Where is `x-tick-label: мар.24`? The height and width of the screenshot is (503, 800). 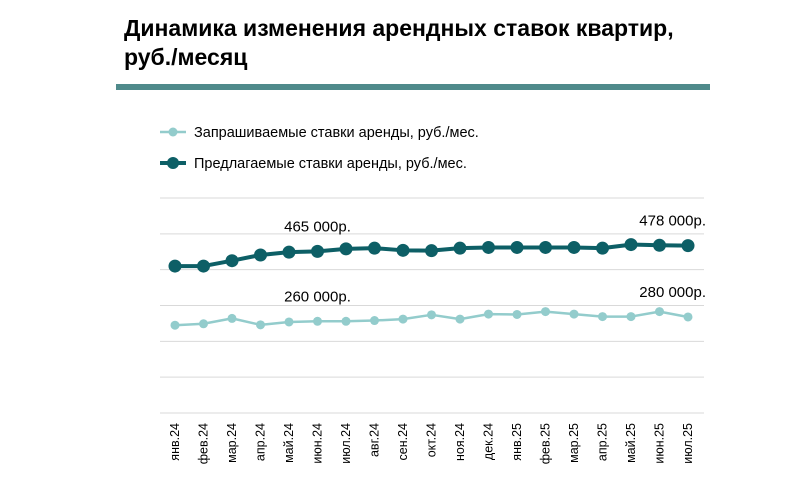 x-tick-label: мар.24 is located at coordinates (232, 443).